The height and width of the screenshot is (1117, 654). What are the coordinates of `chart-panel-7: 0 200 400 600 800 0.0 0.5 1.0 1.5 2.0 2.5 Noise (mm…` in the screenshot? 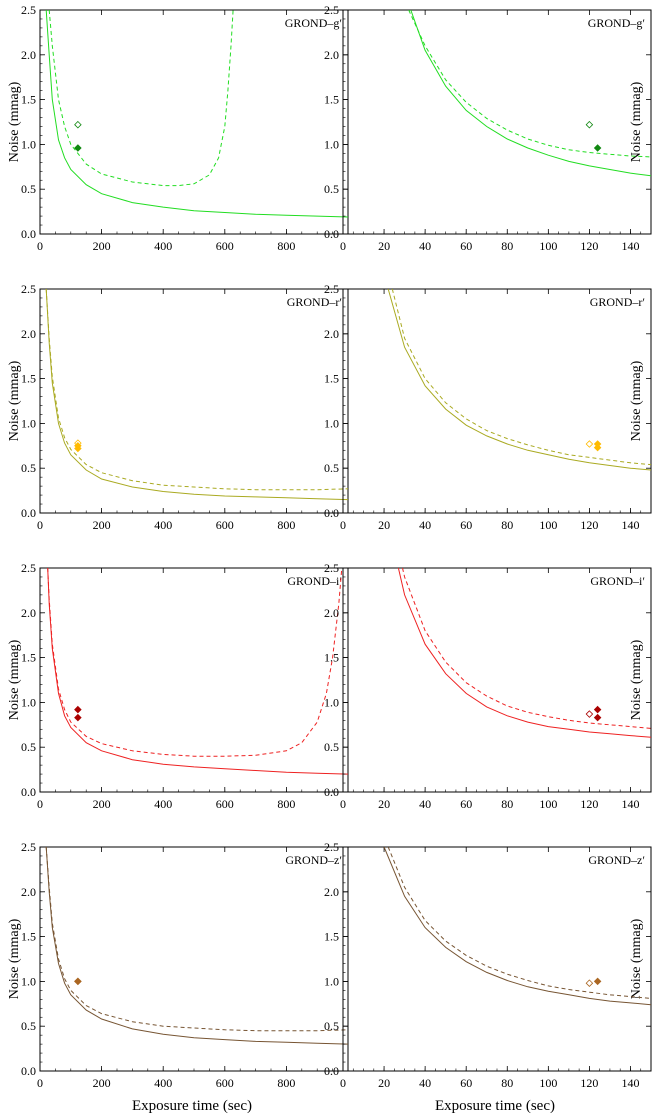 It's located at (178, 965).